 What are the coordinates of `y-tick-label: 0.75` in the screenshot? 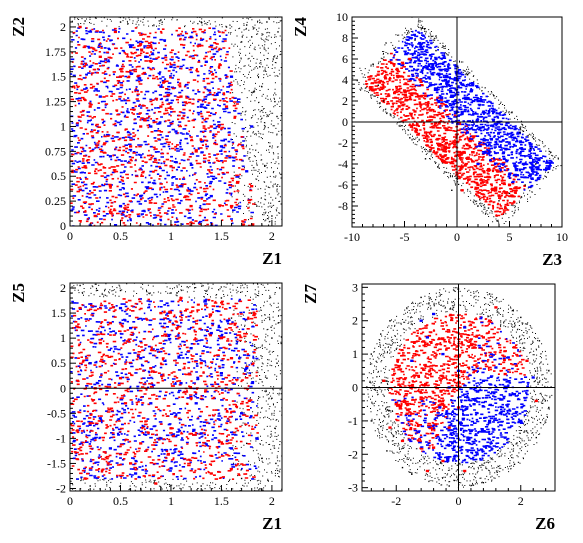 It's located at (55, 151).